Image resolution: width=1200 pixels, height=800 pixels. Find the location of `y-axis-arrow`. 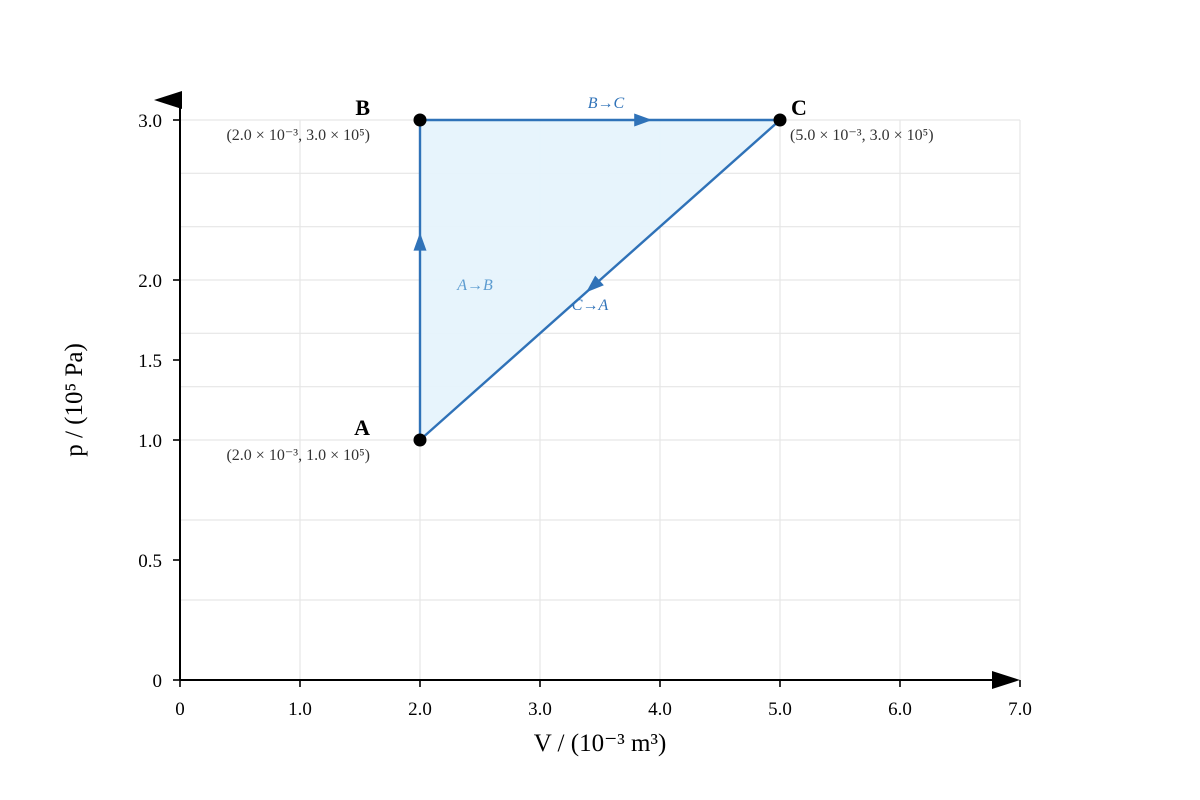

y-axis-arrow is located at coordinates (168, 100).